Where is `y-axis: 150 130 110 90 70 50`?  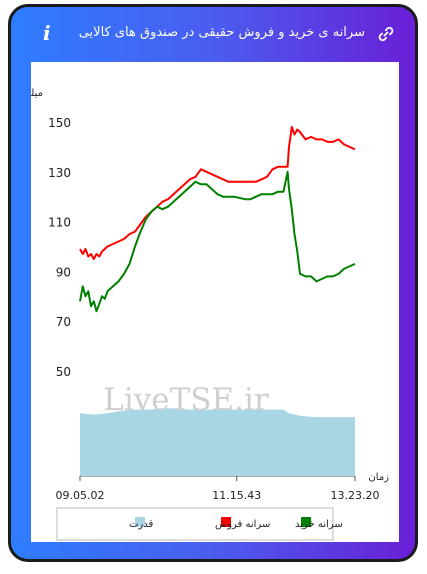 y-axis: 150 130 110 90 70 50 is located at coordinates (59, 247).